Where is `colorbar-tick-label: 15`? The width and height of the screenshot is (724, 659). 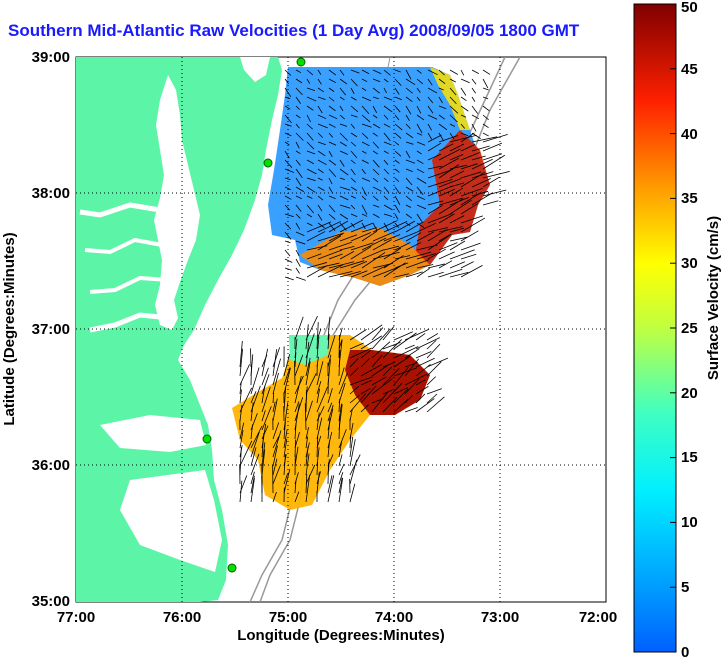 colorbar-tick-label: 15 is located at coordinates (689, 457).